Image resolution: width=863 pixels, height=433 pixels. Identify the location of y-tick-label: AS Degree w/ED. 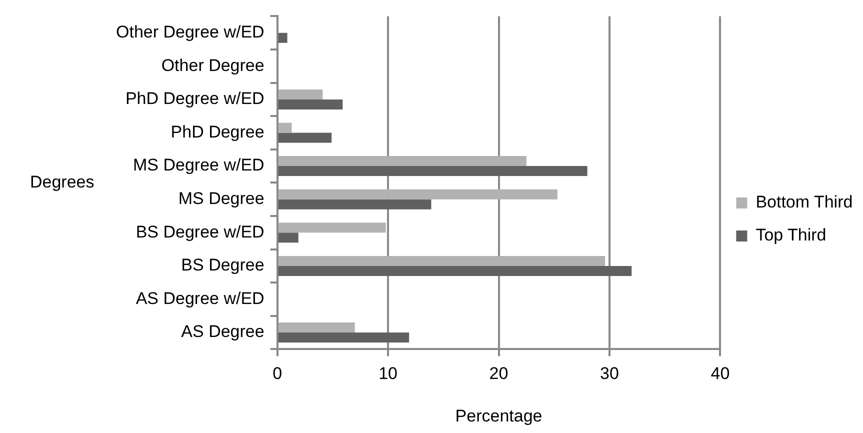
(200, 298).